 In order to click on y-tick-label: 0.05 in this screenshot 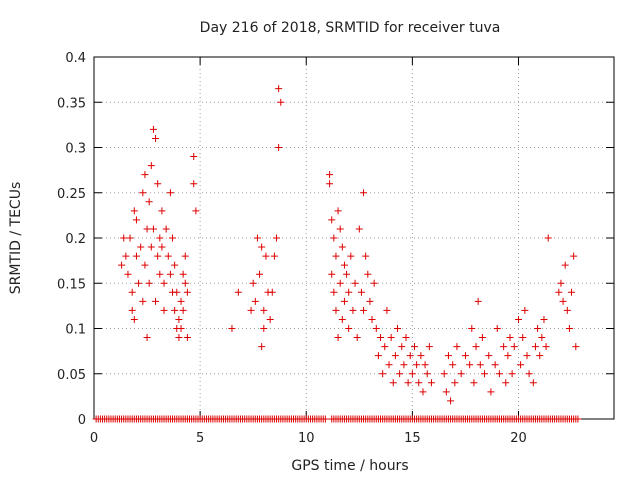, I will do `click(71, 375)`.